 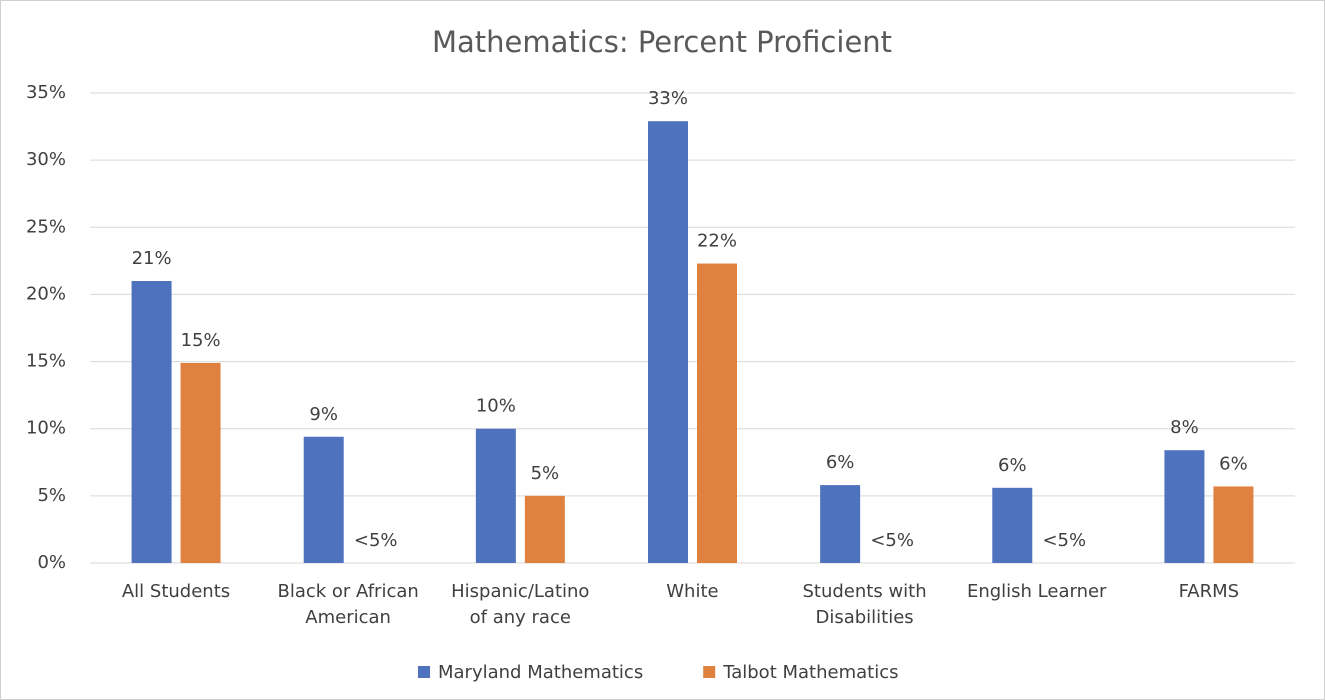 I want to click on data-label: 21%, so click(x=152, y=258).